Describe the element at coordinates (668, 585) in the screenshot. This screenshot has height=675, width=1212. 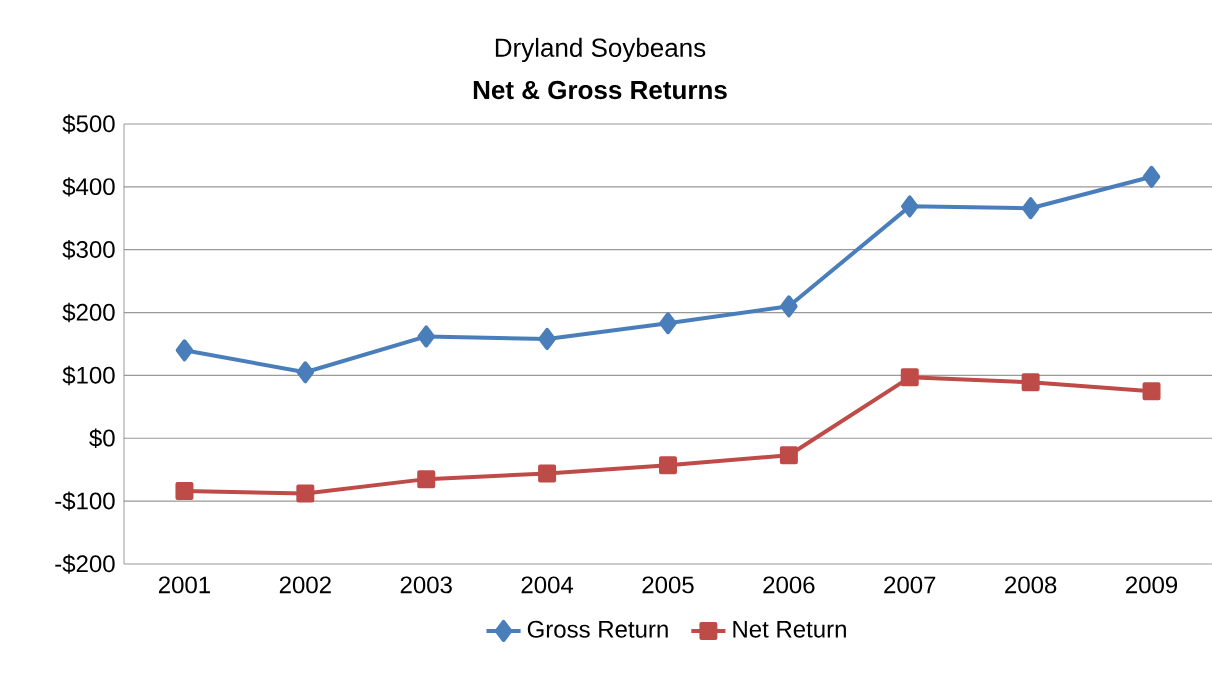
I see `x-tick-label: 2005` at that location.